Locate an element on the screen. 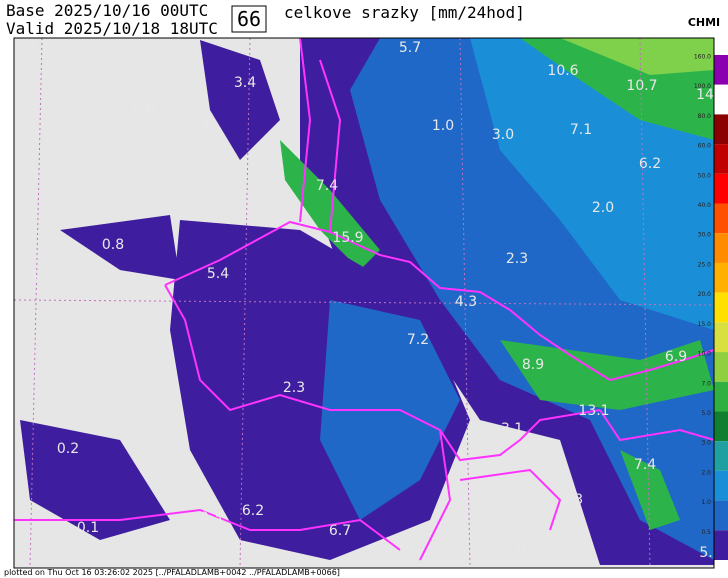 Image resolution: width=728 pixels, height=578 pixels. value-label: 0.8 is located at coordinates (113, 245).